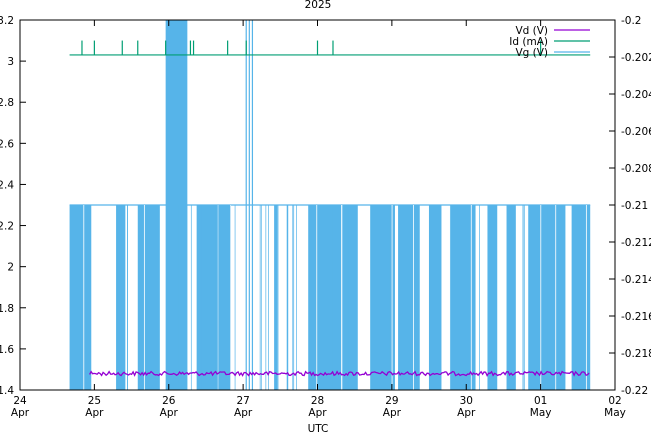 This screenshot has width=651, height=432. Describe the element at coordinates (242, 401) in the screenshot. I see `x-tick-day: 27` at that location.